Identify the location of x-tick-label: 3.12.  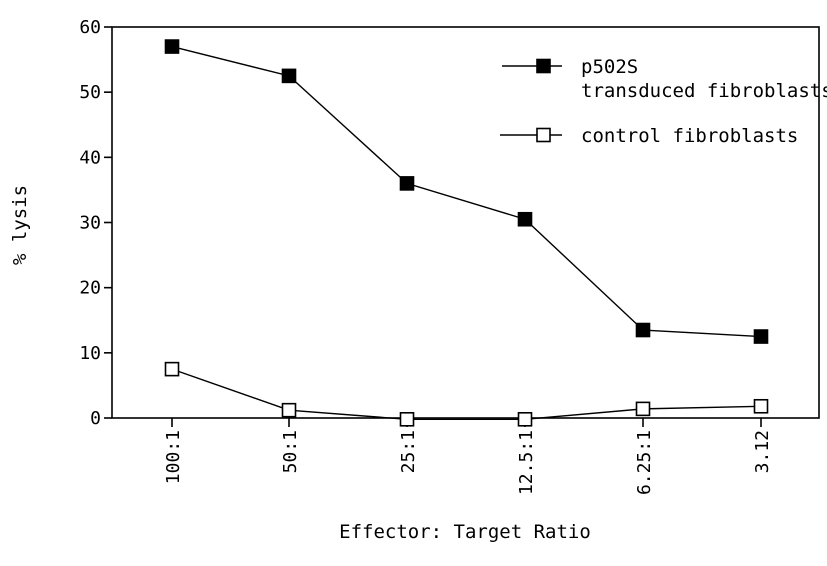
(762, 451).